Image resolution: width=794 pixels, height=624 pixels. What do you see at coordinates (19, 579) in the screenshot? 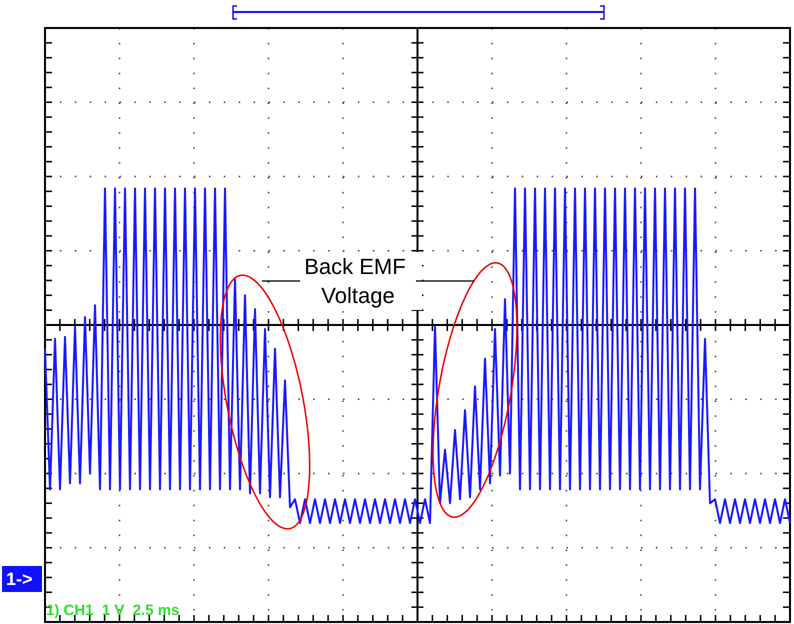
I see `text: 1->` at bounding box center [19, 579].